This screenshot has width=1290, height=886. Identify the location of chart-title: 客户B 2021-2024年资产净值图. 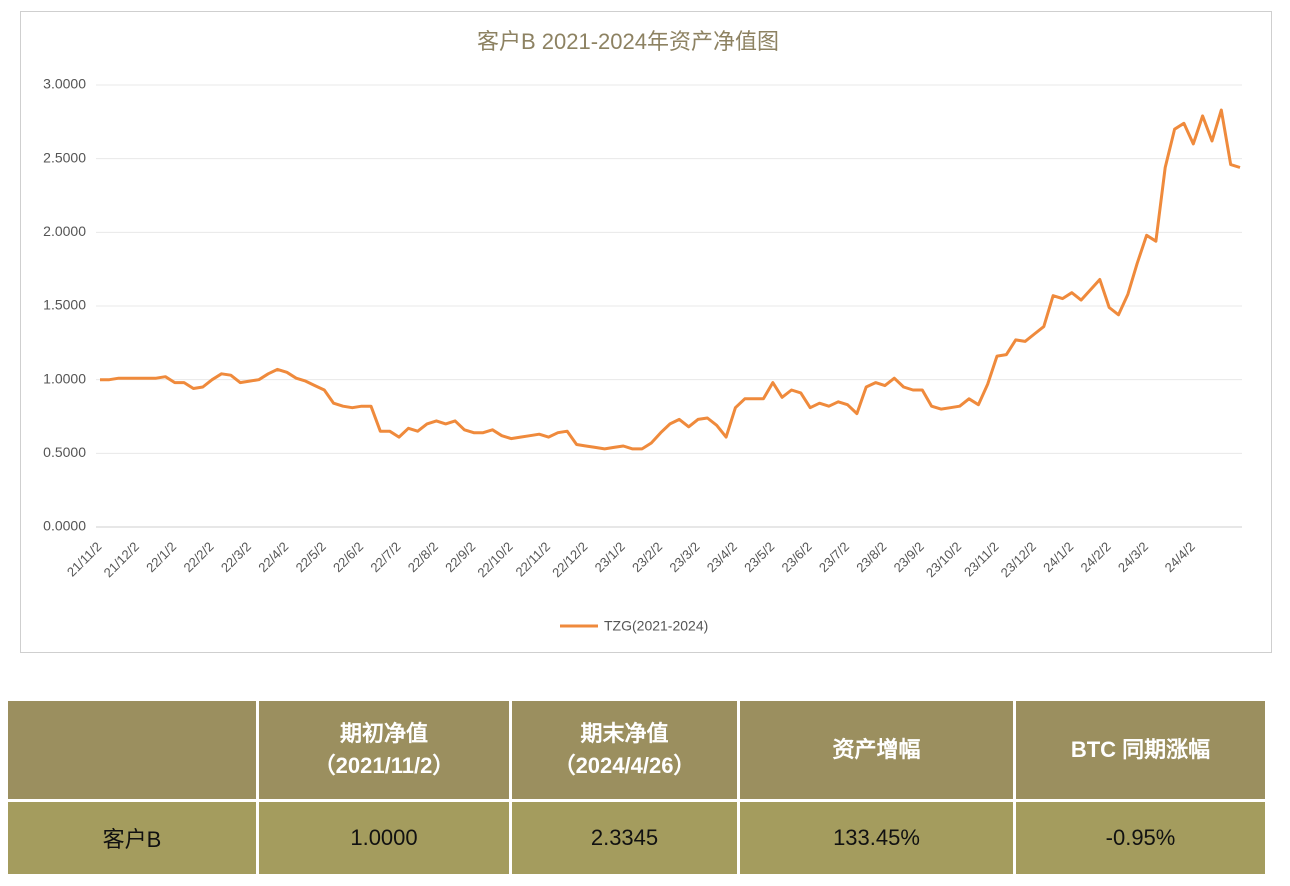
(628, 41).